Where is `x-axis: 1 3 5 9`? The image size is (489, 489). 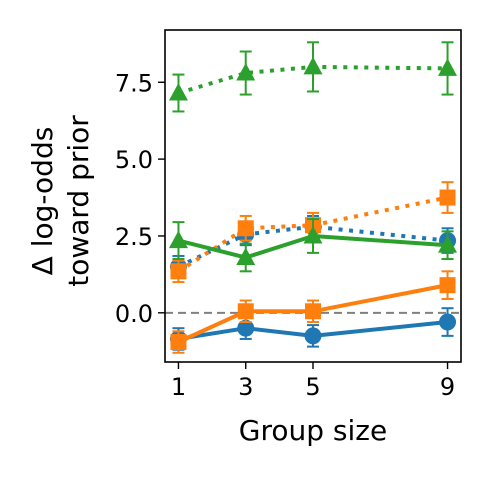
x-axis: 1 3 5 9 is located at coordinates (313, 381).